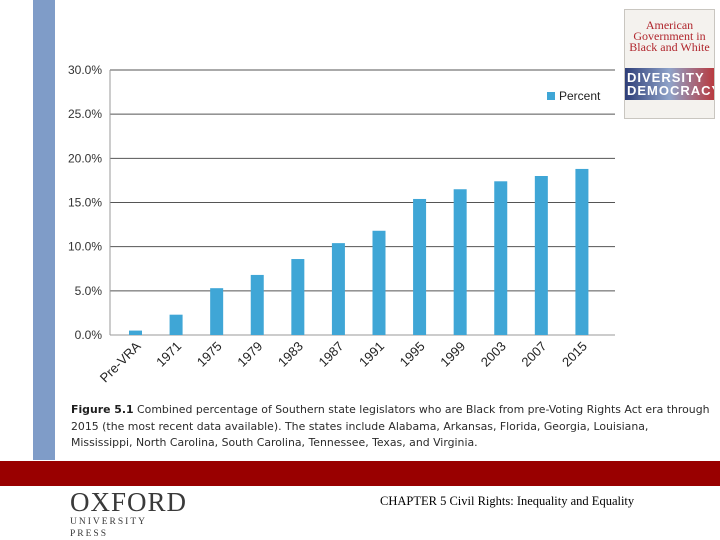 This screenshot has height=540, width=720. What do you see at coordinates (574, 354) in the screenshot?
I see `x-tick-label: 2015` at bounding box center [574, 354].